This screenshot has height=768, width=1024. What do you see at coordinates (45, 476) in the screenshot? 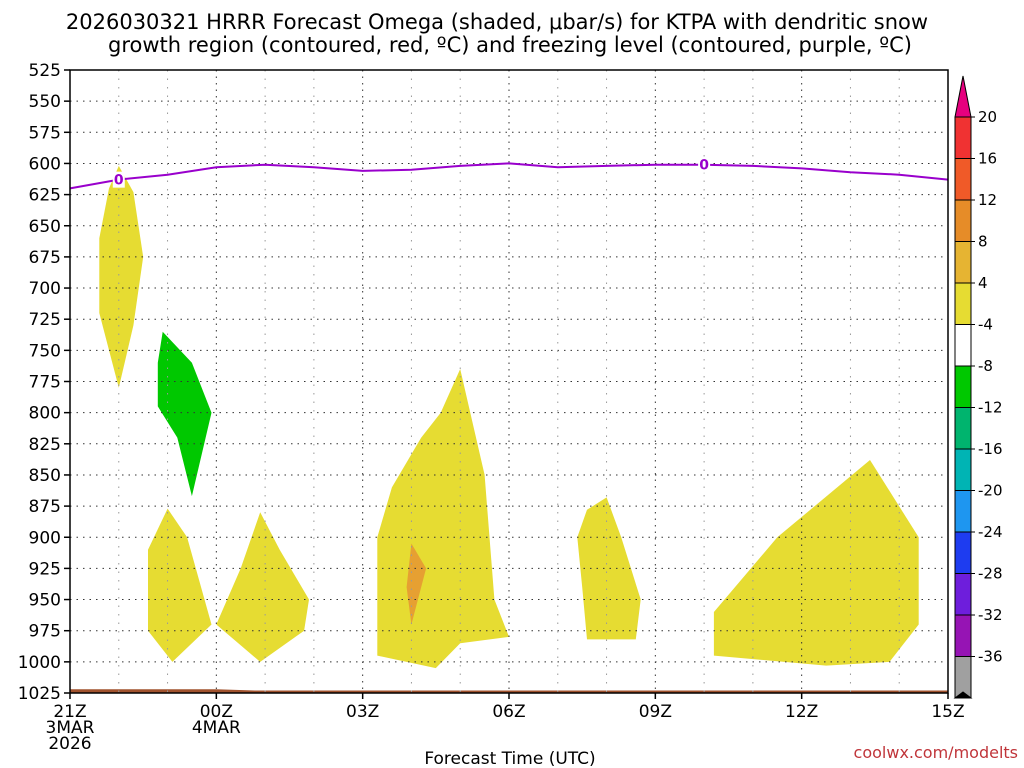
I see `y-tick-label: 850` at bounding box center [45, 476].